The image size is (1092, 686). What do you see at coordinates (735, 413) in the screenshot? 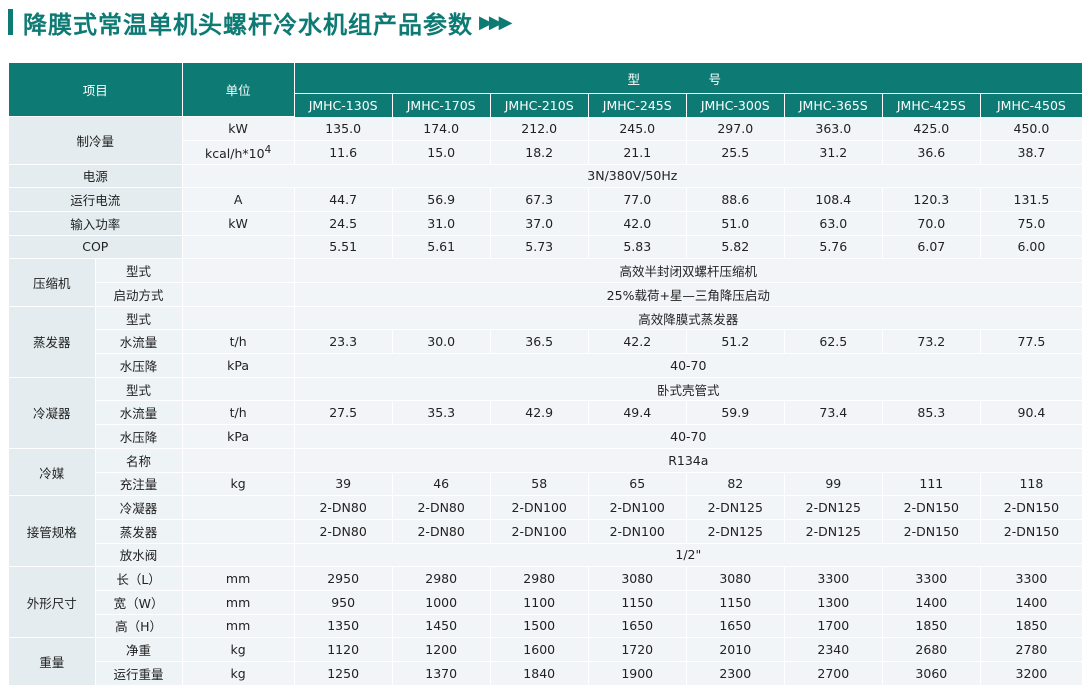
I see `value-cell: 59.9` at bounding box center [735, 413].